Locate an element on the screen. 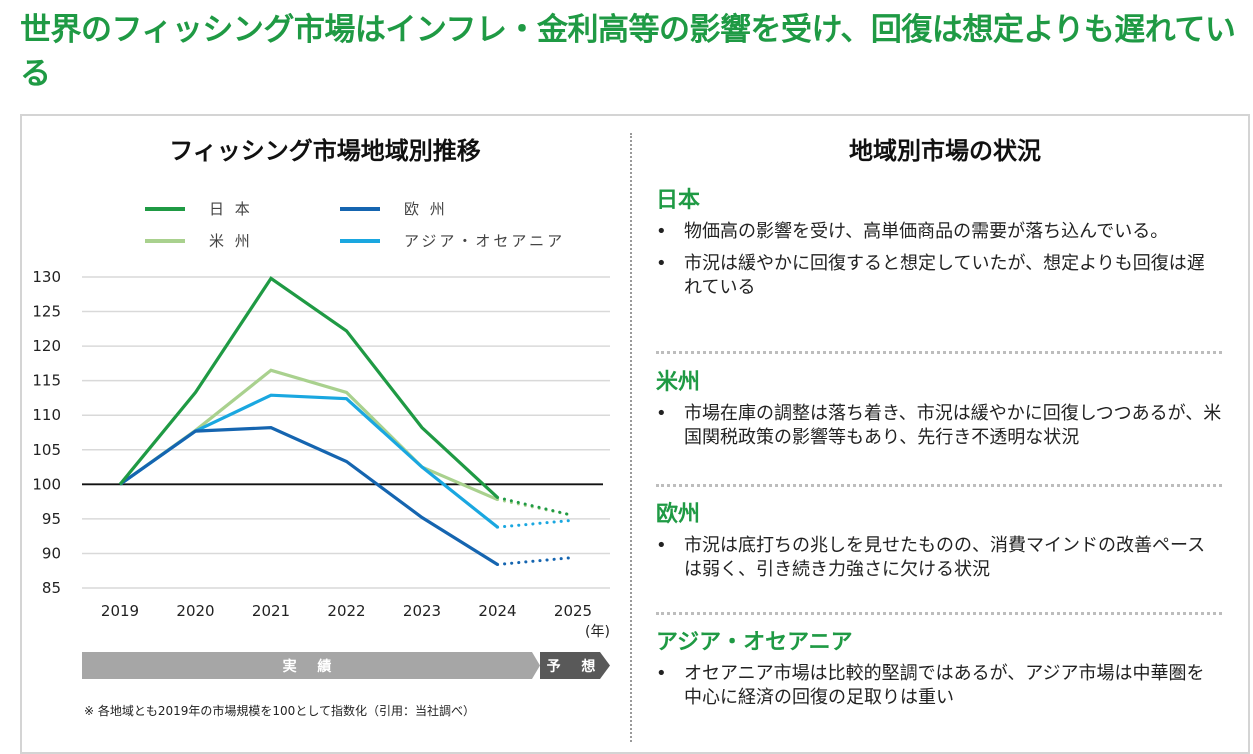  y-tick-label: 85 is located at coordinates (51, 588).